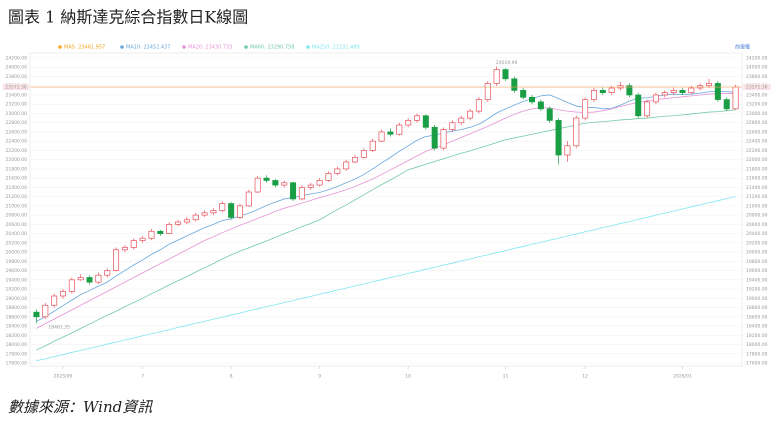 This screenshot has height=423, width=784. What do you see at coordinates (757, 253) in the screenshot?
I see `y-tick-label-right: 20000.00` at bounding box center [757, 253].